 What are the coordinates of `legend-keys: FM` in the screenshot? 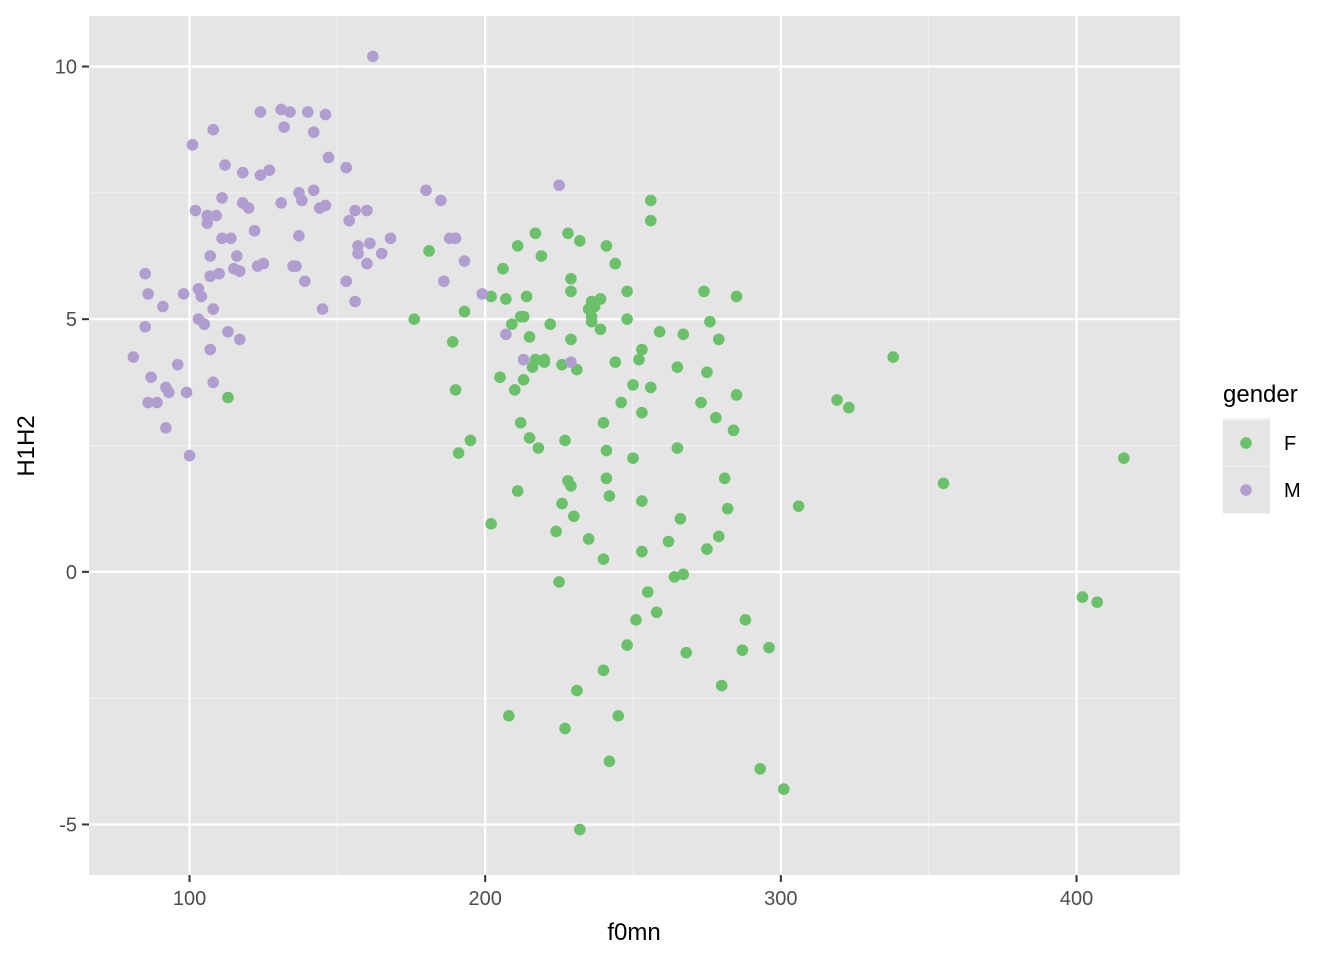 It's located at (1262, 466).